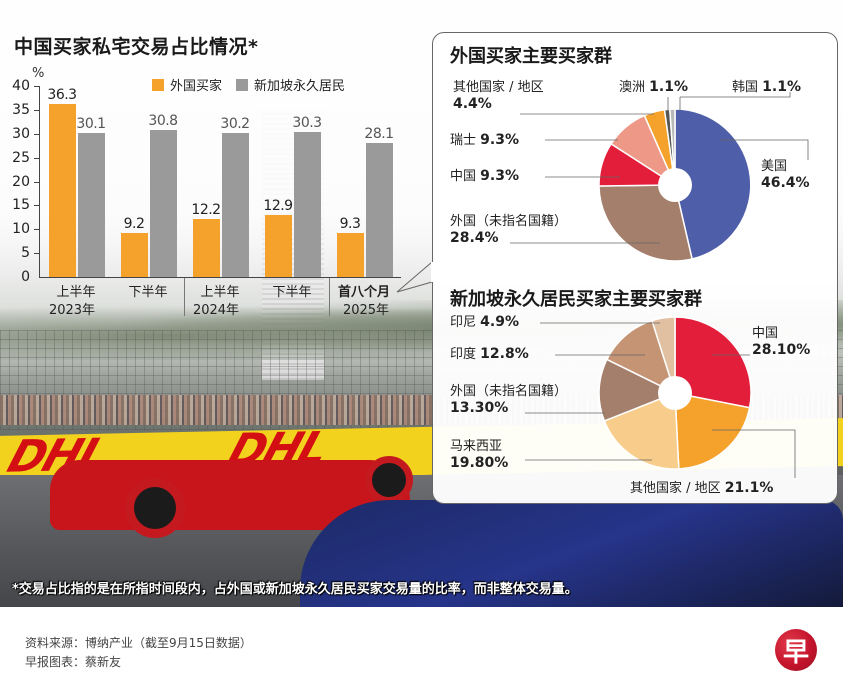 This screenshot has width=843, height=690. What do you see at coordinates (220, 277) in the screenshot?
I see `x-axis` at bounding box center [220, 277].